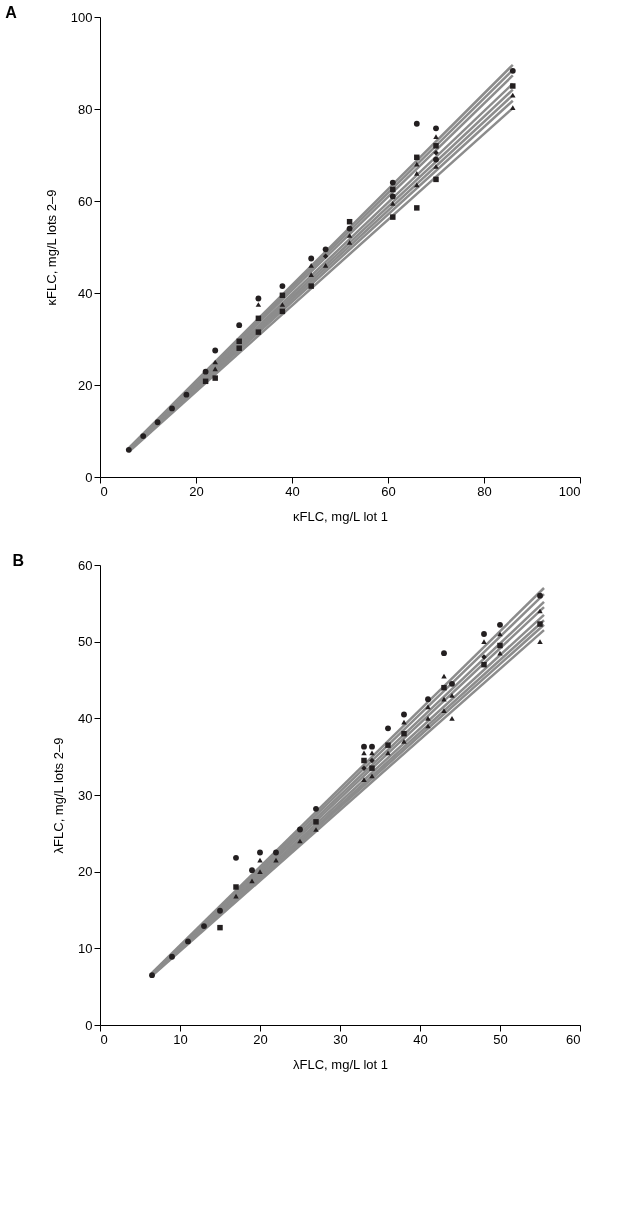 This screenshot has height=1230, width=619. I want to click on chart-title: B, so click(18, 560).